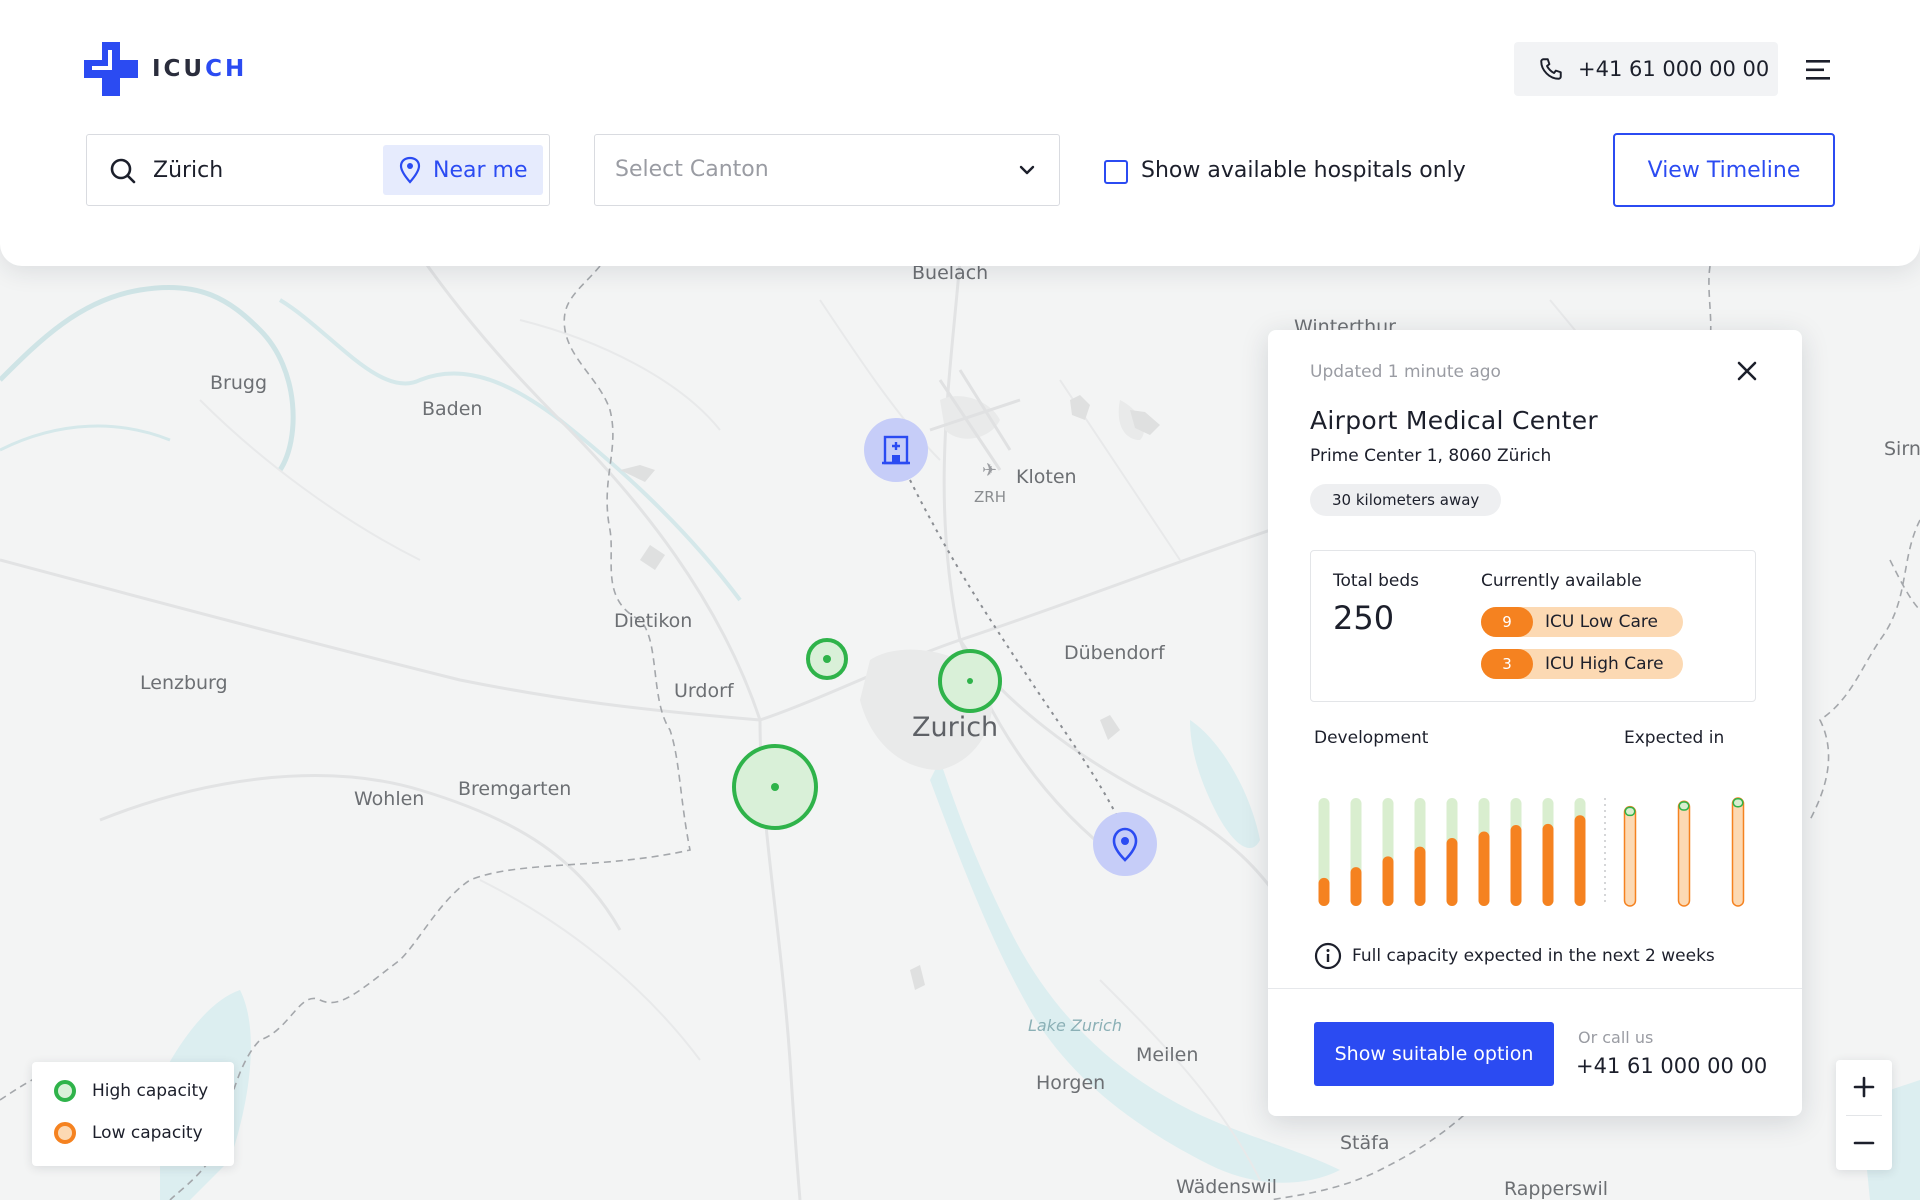 The height and width of the screenshot is (1200, 1920). What do you see at coordinates (1434, 1054) in the screenshot?
I see `show-suitable-option-button: Show suitable option` at bounding box center [1434, 1054].